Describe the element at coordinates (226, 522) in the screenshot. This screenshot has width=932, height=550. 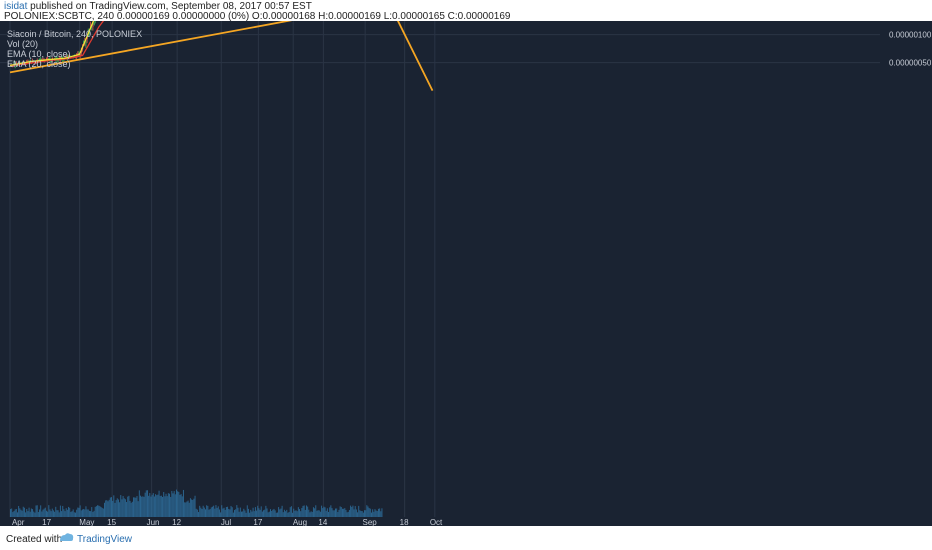
I see `x-tick-label: Jul` at that location.